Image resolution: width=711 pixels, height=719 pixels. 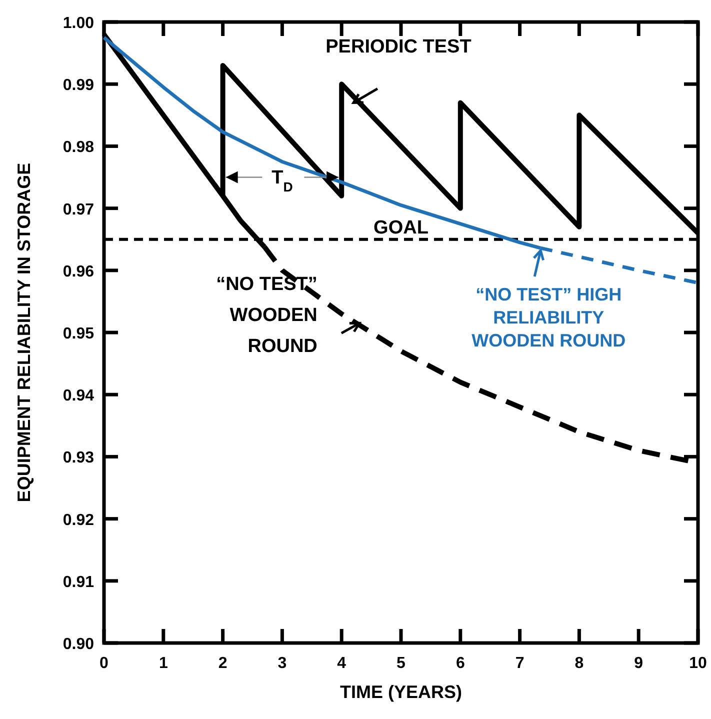 I want to click on annotation: “NO TEST” WOODEN ROUND, so click(x=267, y=316).